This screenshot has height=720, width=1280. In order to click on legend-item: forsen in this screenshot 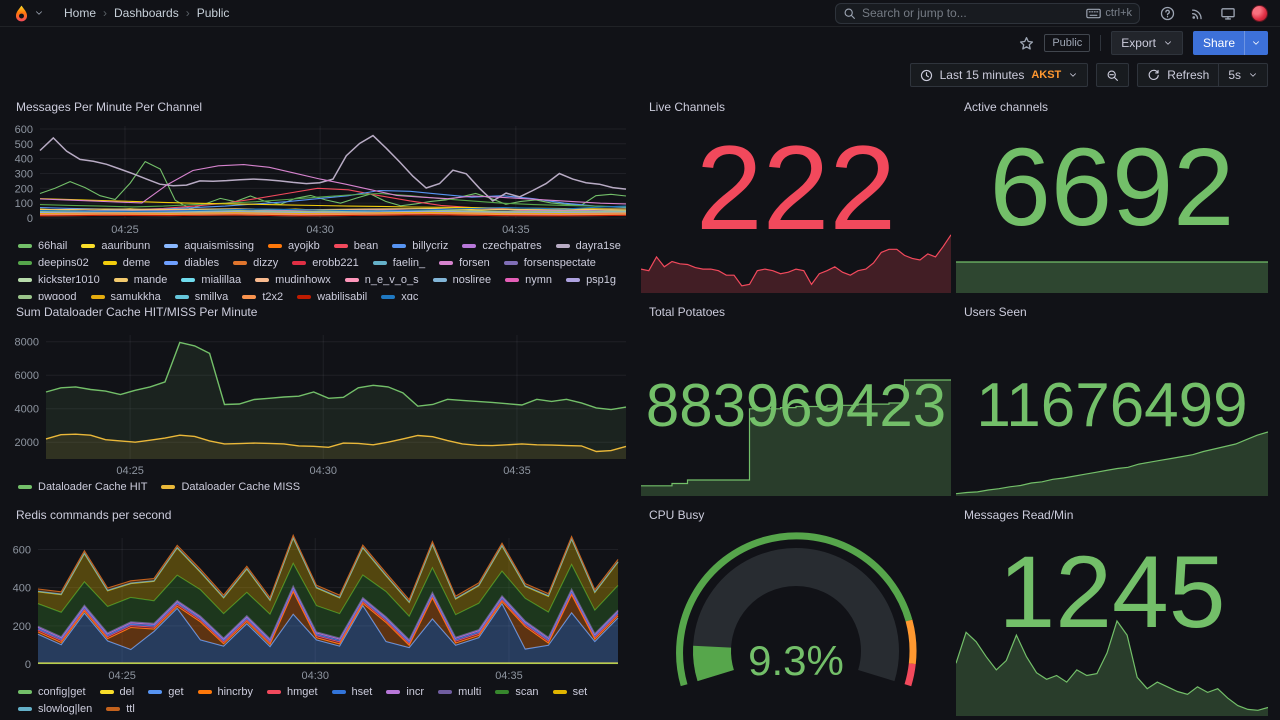, I will do `click(464, 263)`.